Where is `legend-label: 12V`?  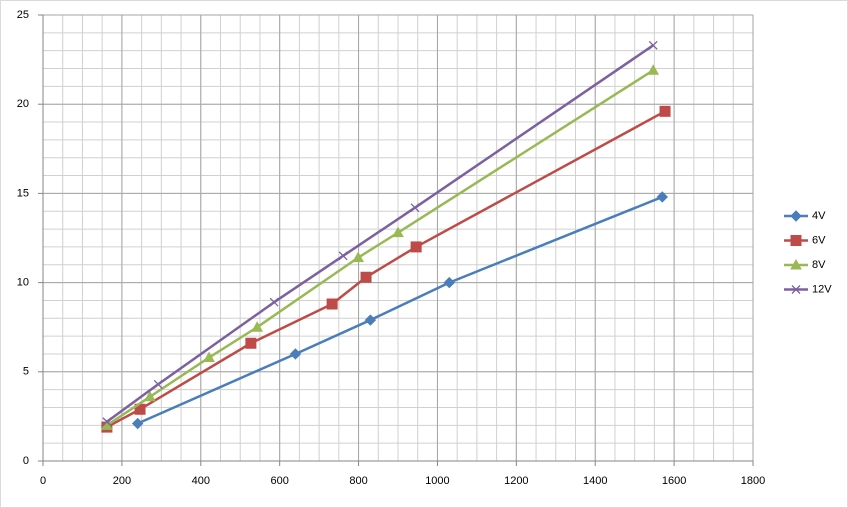 legend-label: 12V is located at coordinates (822, 289).